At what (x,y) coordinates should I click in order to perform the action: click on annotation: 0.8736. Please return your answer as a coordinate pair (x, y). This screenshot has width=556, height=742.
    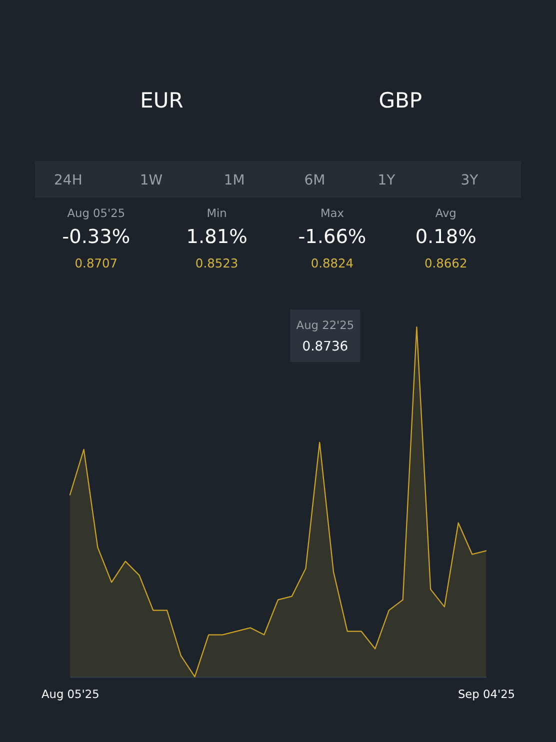
    Looking at the image, I should click on (325, 347).